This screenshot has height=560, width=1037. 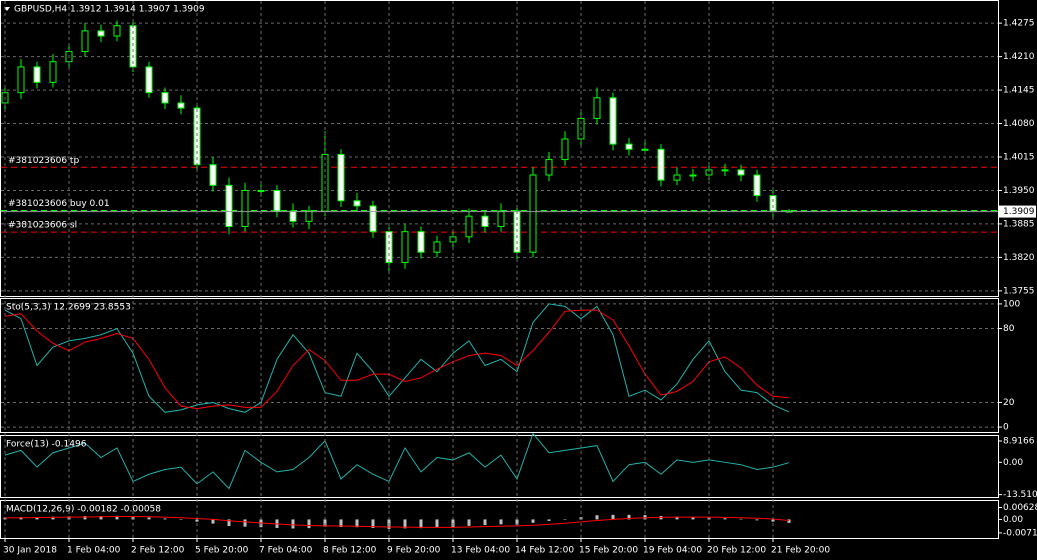 I want to click on y-tick-label: 0.00628, so click(x=1020, y=508).